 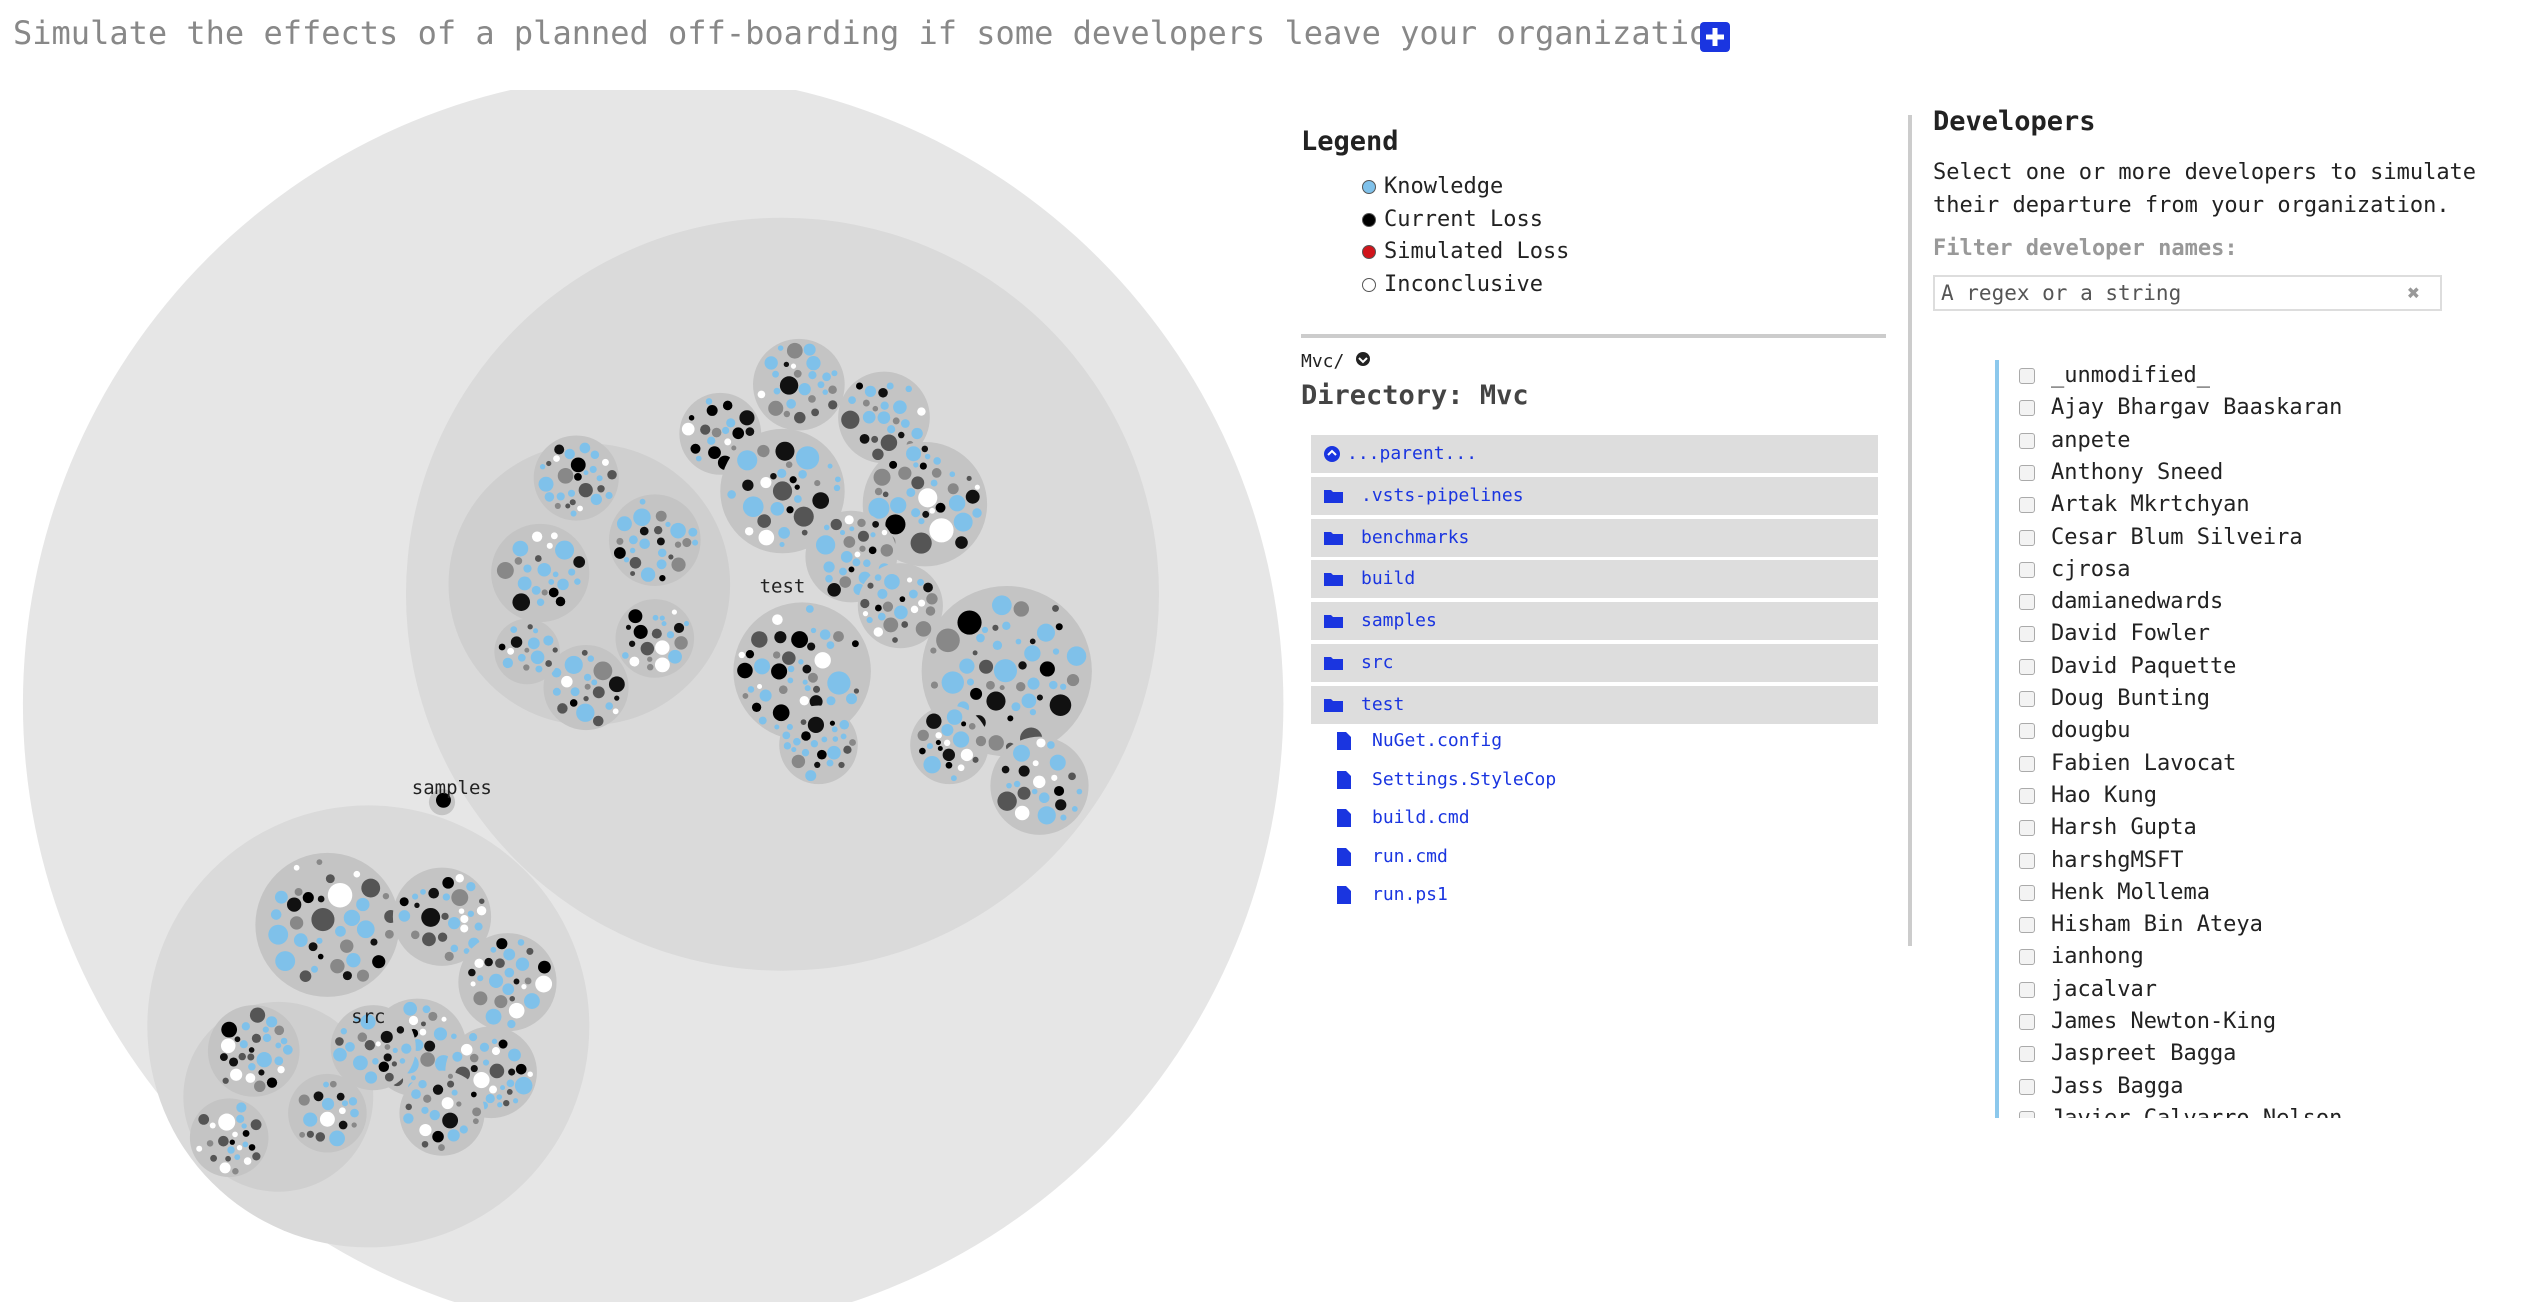 I want to click on legend-label: Inconclusive, so click(x=1463, y=284).